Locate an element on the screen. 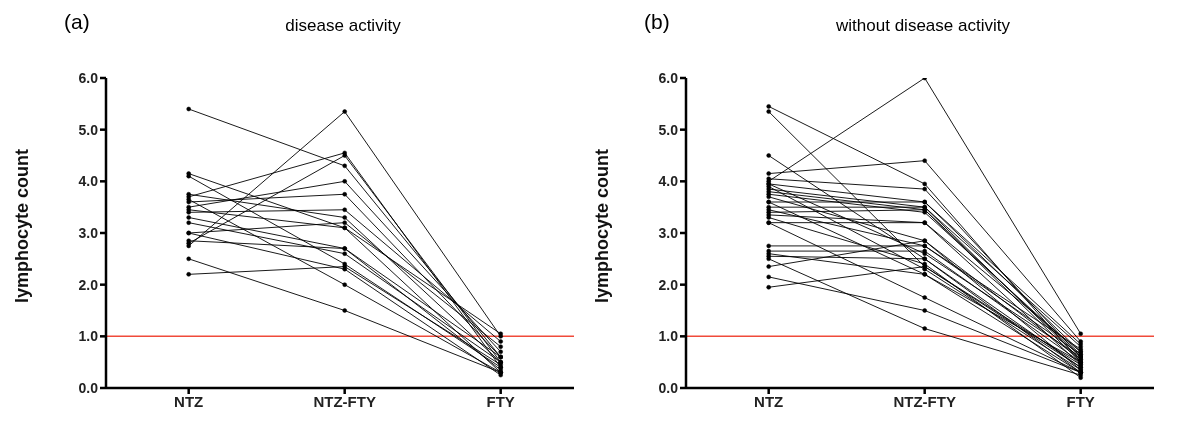 The width and height of the screenshot is (1186, 432). chart-title: disease activity is located at coordinates (343, 26).